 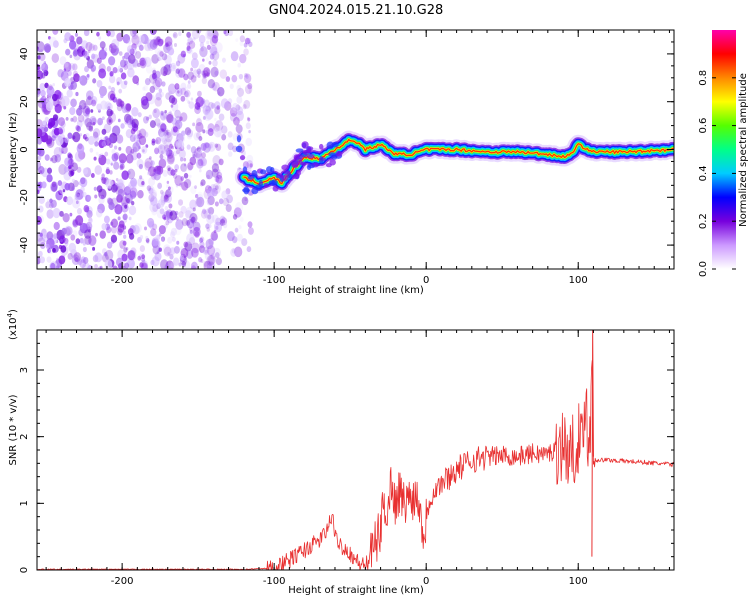 What do you see at coordinates (703, 269) in the screenshot?
I see `colorbar-tick-label: 0.0` at bounding box center [703, 269].